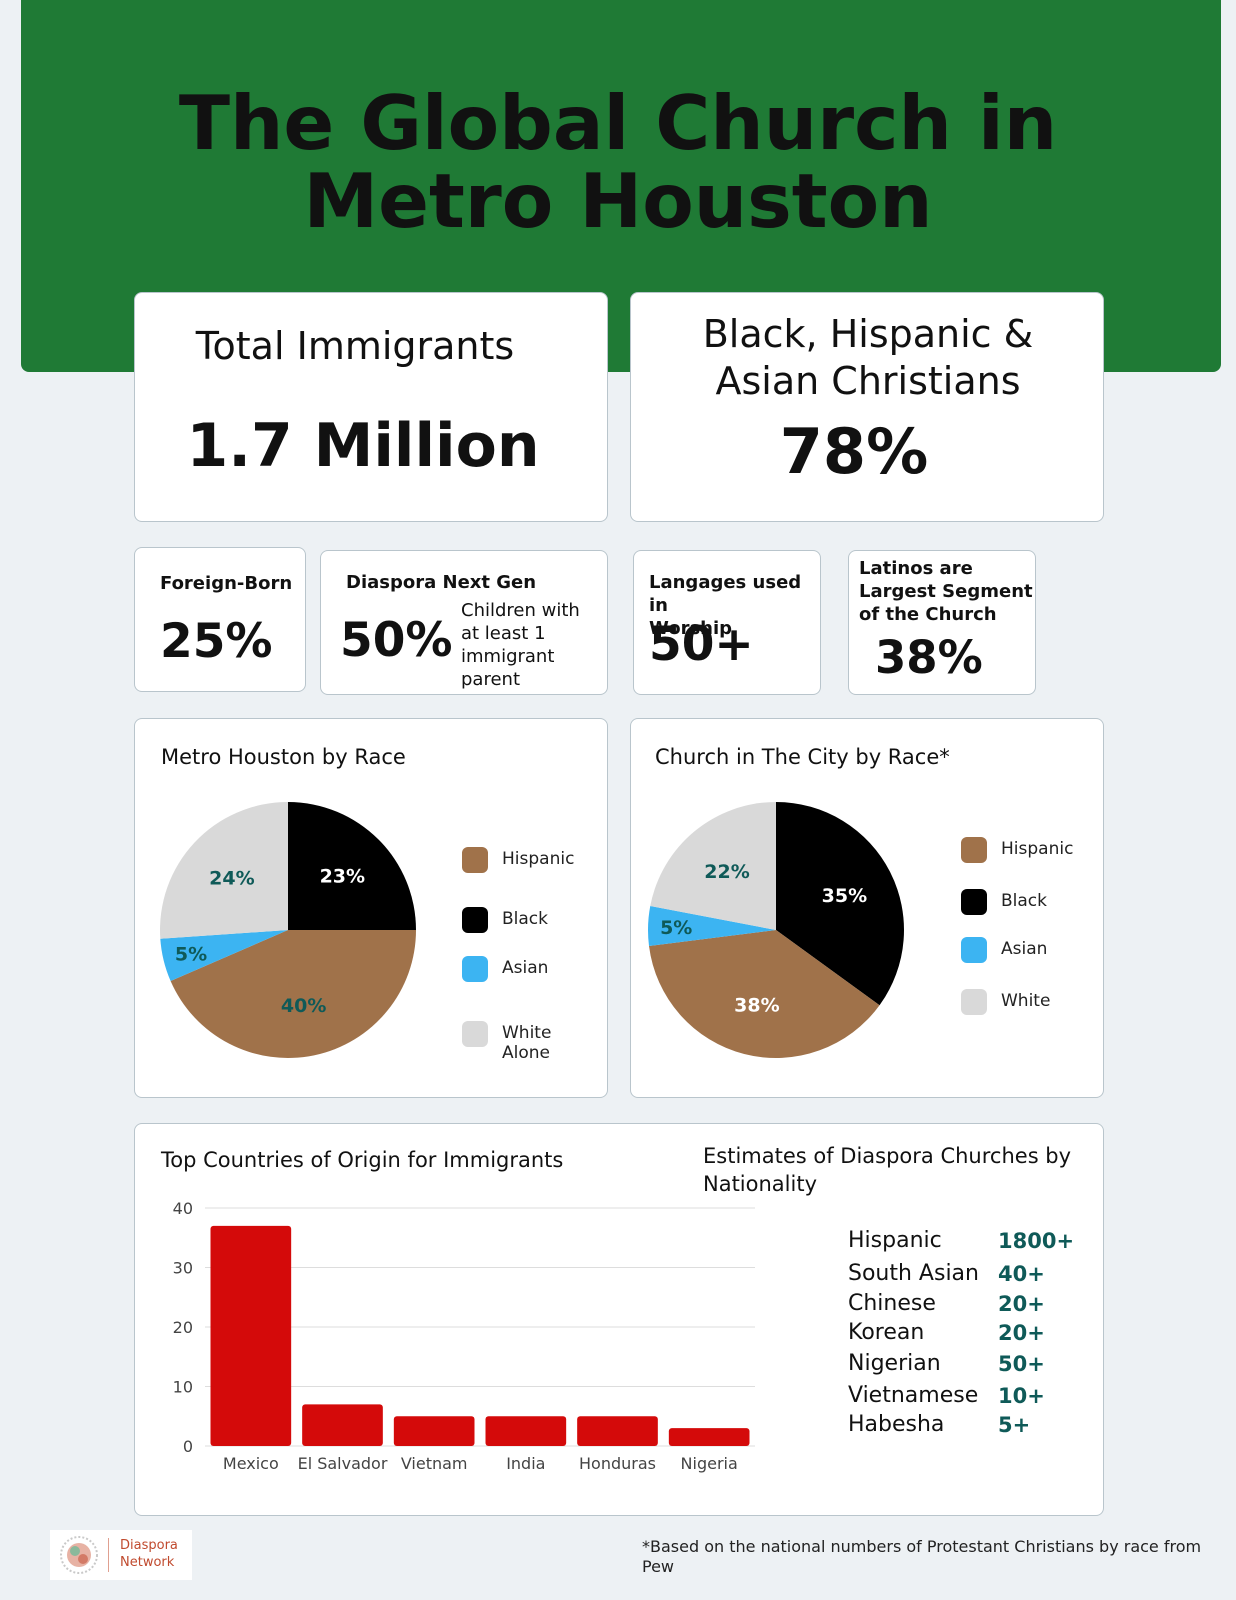 This screenshot has height=1600, width=1236. What do you see at coordinates (283, 757) in the screenshot?
I see `metro-race-title: Metro Houston by Race` at bounding box center [283, 757].